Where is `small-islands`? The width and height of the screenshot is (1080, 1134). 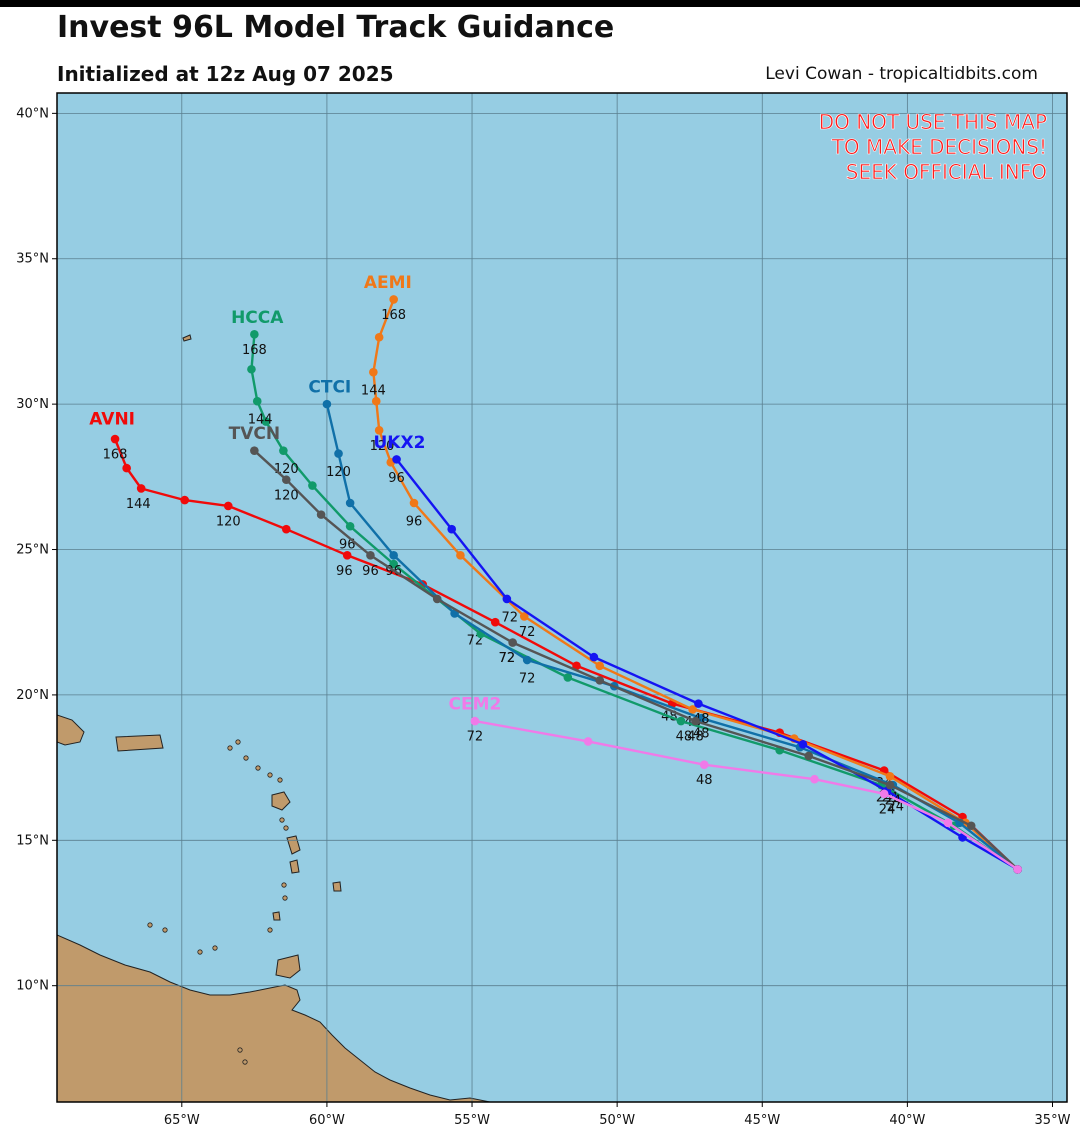
small-islands is located at coordinates (218, 902).